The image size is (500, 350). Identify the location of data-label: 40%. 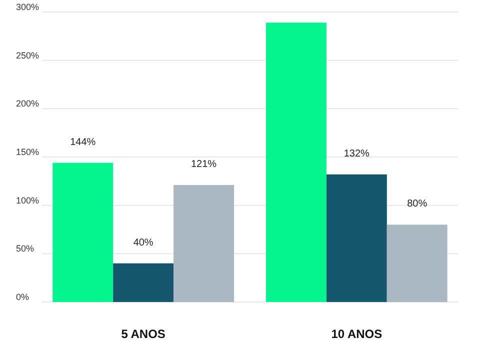
(143, 242).